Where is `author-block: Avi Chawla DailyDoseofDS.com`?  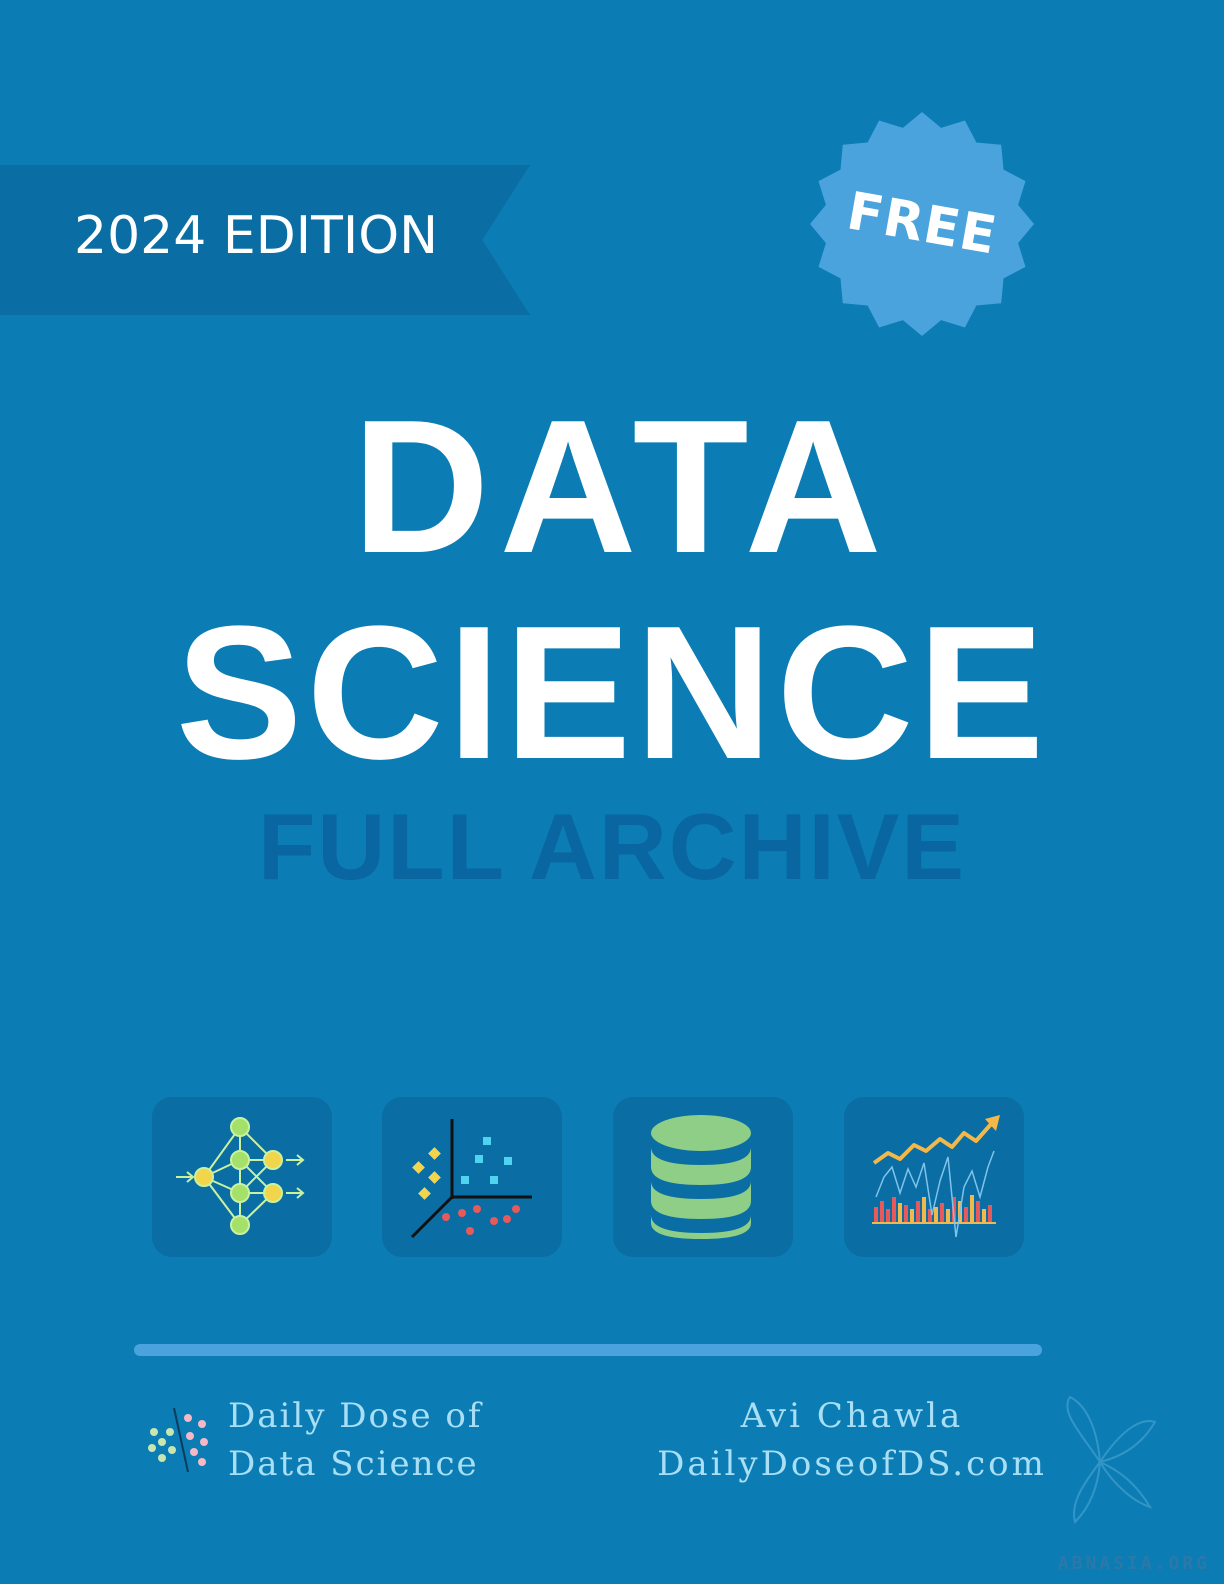 author-block: Avi Chawla DailyDoseofDS.com is located at coordinates (852, 1440).